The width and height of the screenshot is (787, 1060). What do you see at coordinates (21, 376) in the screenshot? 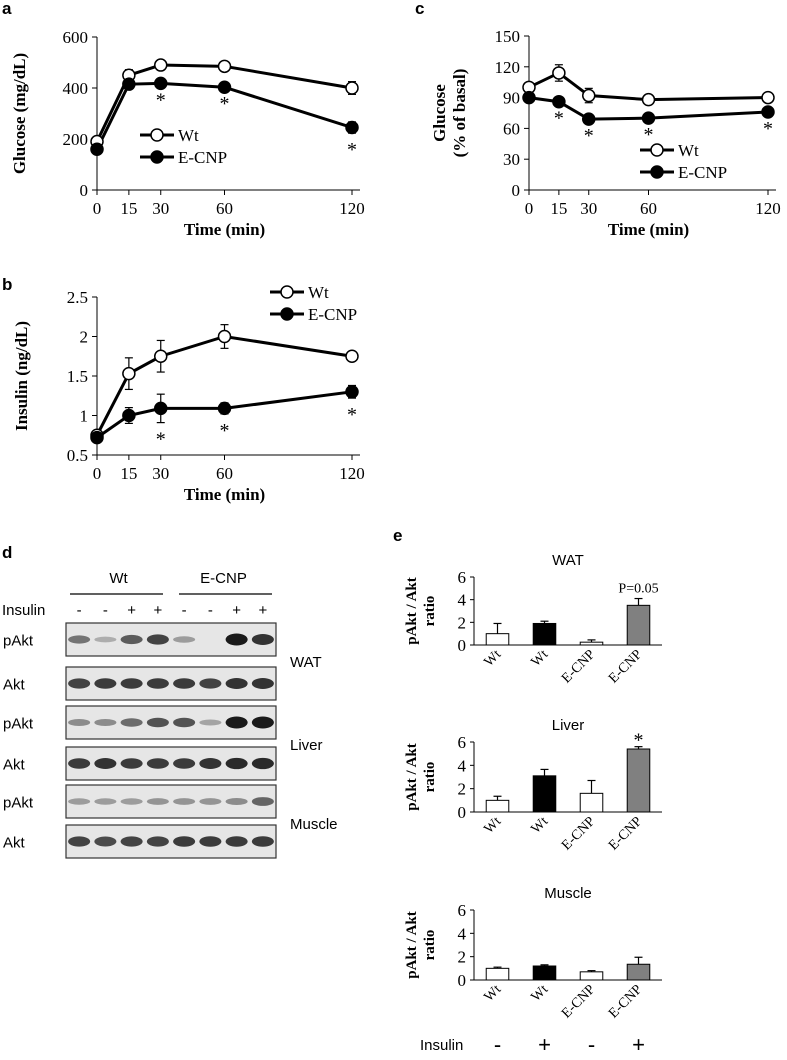
I see `y-axis-label: Insulin (ng/dL)` at bounding box center [21, 376].